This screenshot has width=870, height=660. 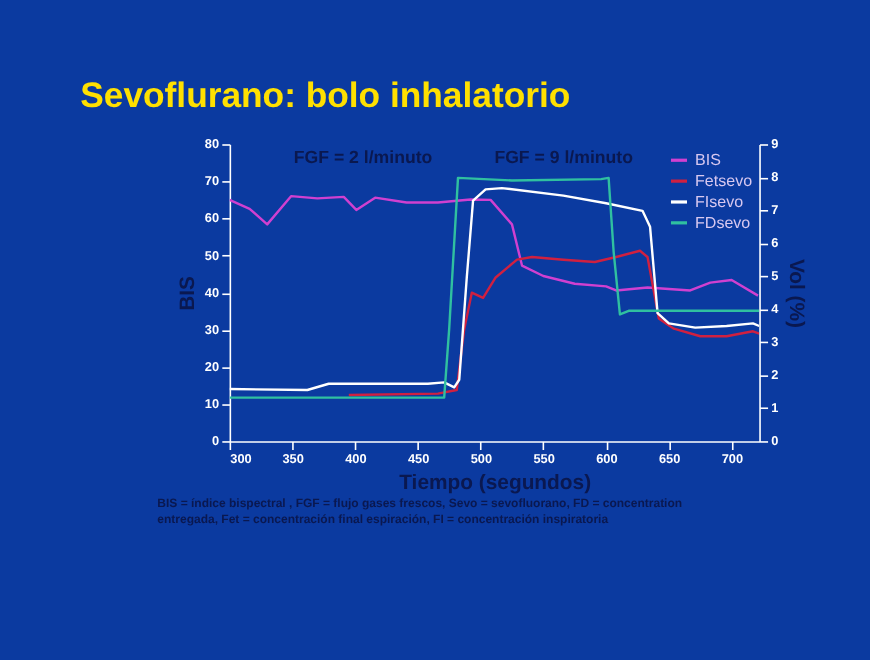 I want to click on legend-label: FIsevo, so click(x=720, y=201).